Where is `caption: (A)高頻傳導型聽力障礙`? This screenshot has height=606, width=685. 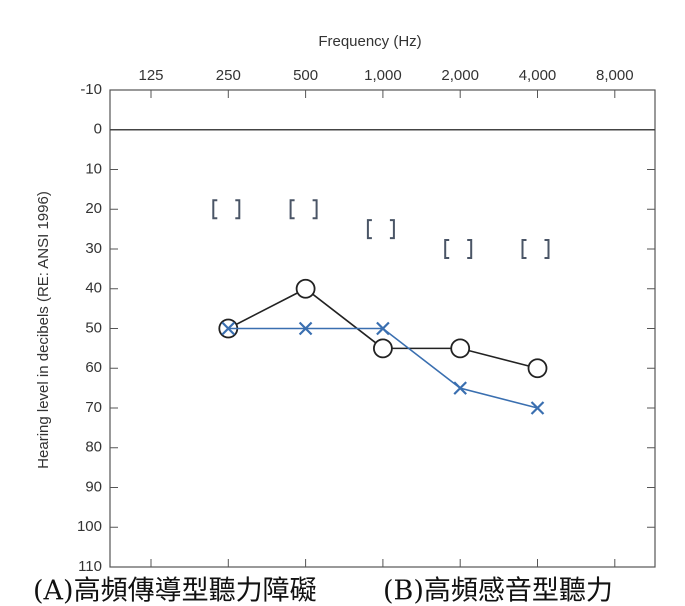 caption: (A)高頻傳導型聽力障礙 is located at coordinates (175, 591).